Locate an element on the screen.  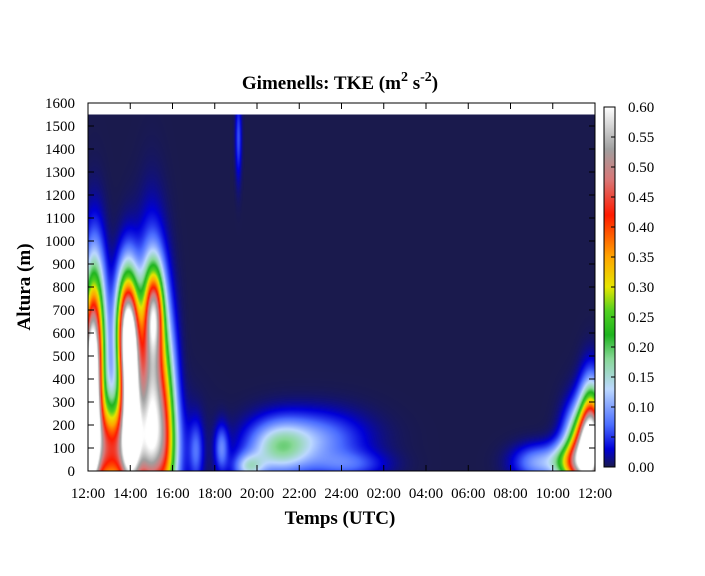
chart-title: Gimenells: TKE (m2 s-2) is located at coordinates (340, 82).